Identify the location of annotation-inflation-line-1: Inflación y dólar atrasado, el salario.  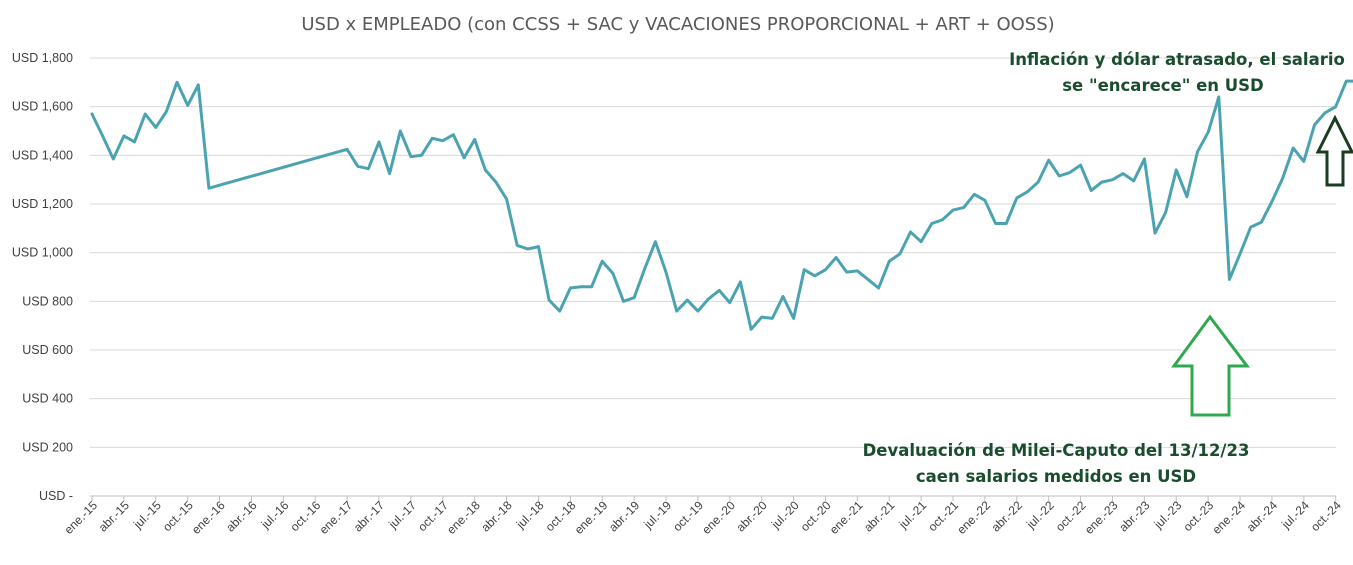
(1177, 59).